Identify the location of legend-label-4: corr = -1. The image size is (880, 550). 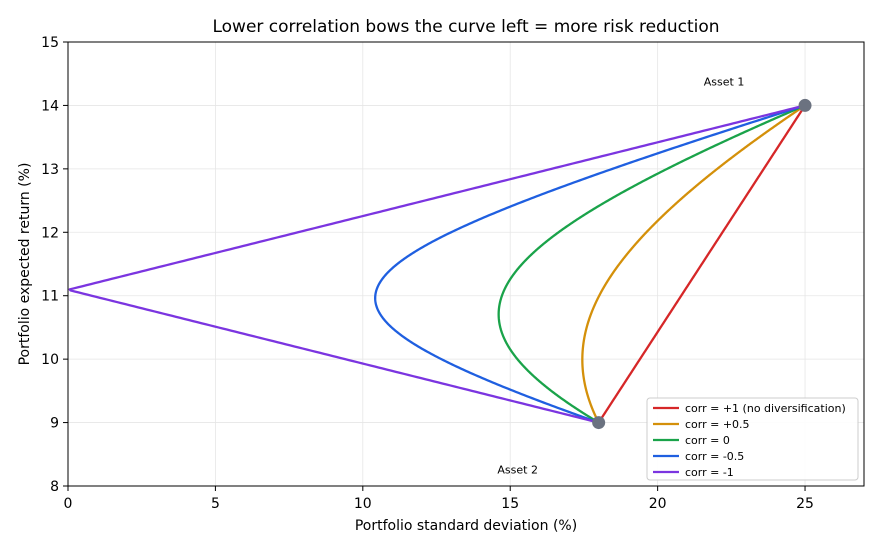
(709, 472).